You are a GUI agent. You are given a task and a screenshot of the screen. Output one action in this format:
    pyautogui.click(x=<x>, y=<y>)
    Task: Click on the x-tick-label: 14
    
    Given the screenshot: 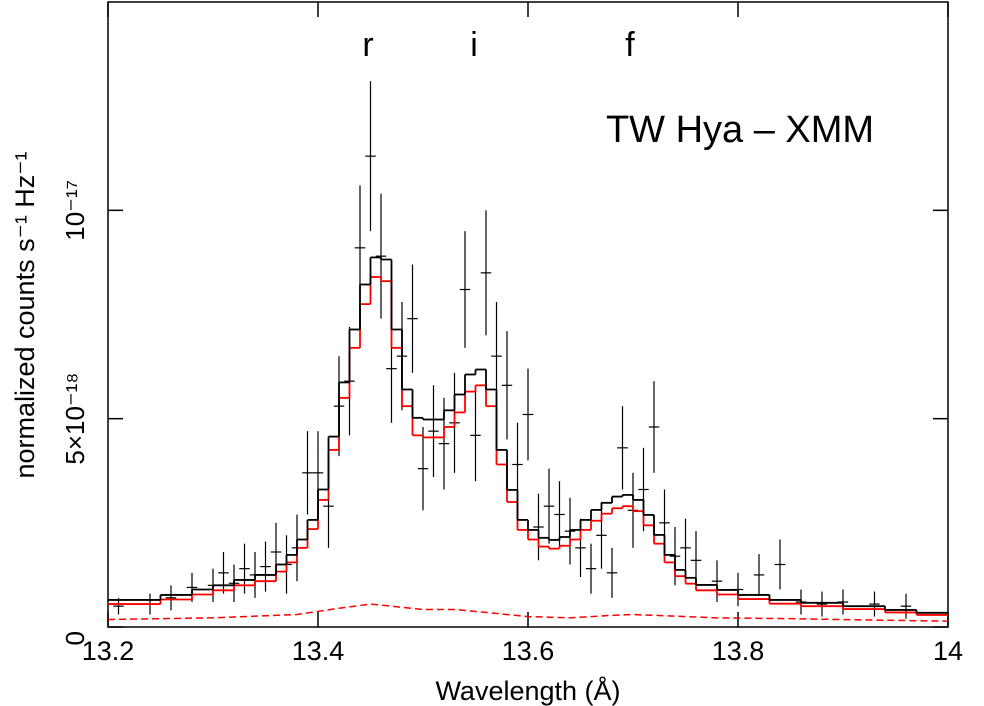 What is the action you would take?
    pyautogui.click(x=948, y=651)
    